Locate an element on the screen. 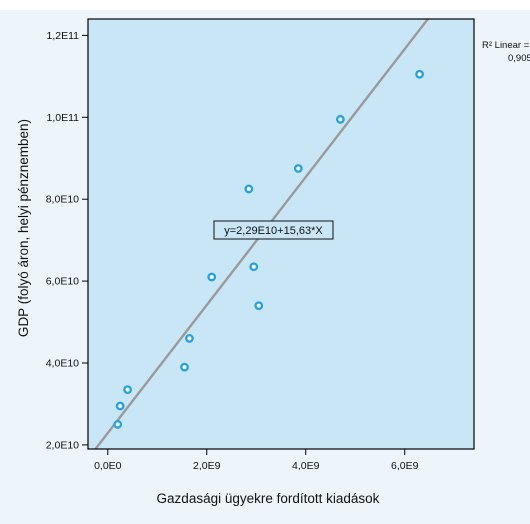  equation-label-group: y=2,29E10+15,63*X is located at coordinates (273, 230).